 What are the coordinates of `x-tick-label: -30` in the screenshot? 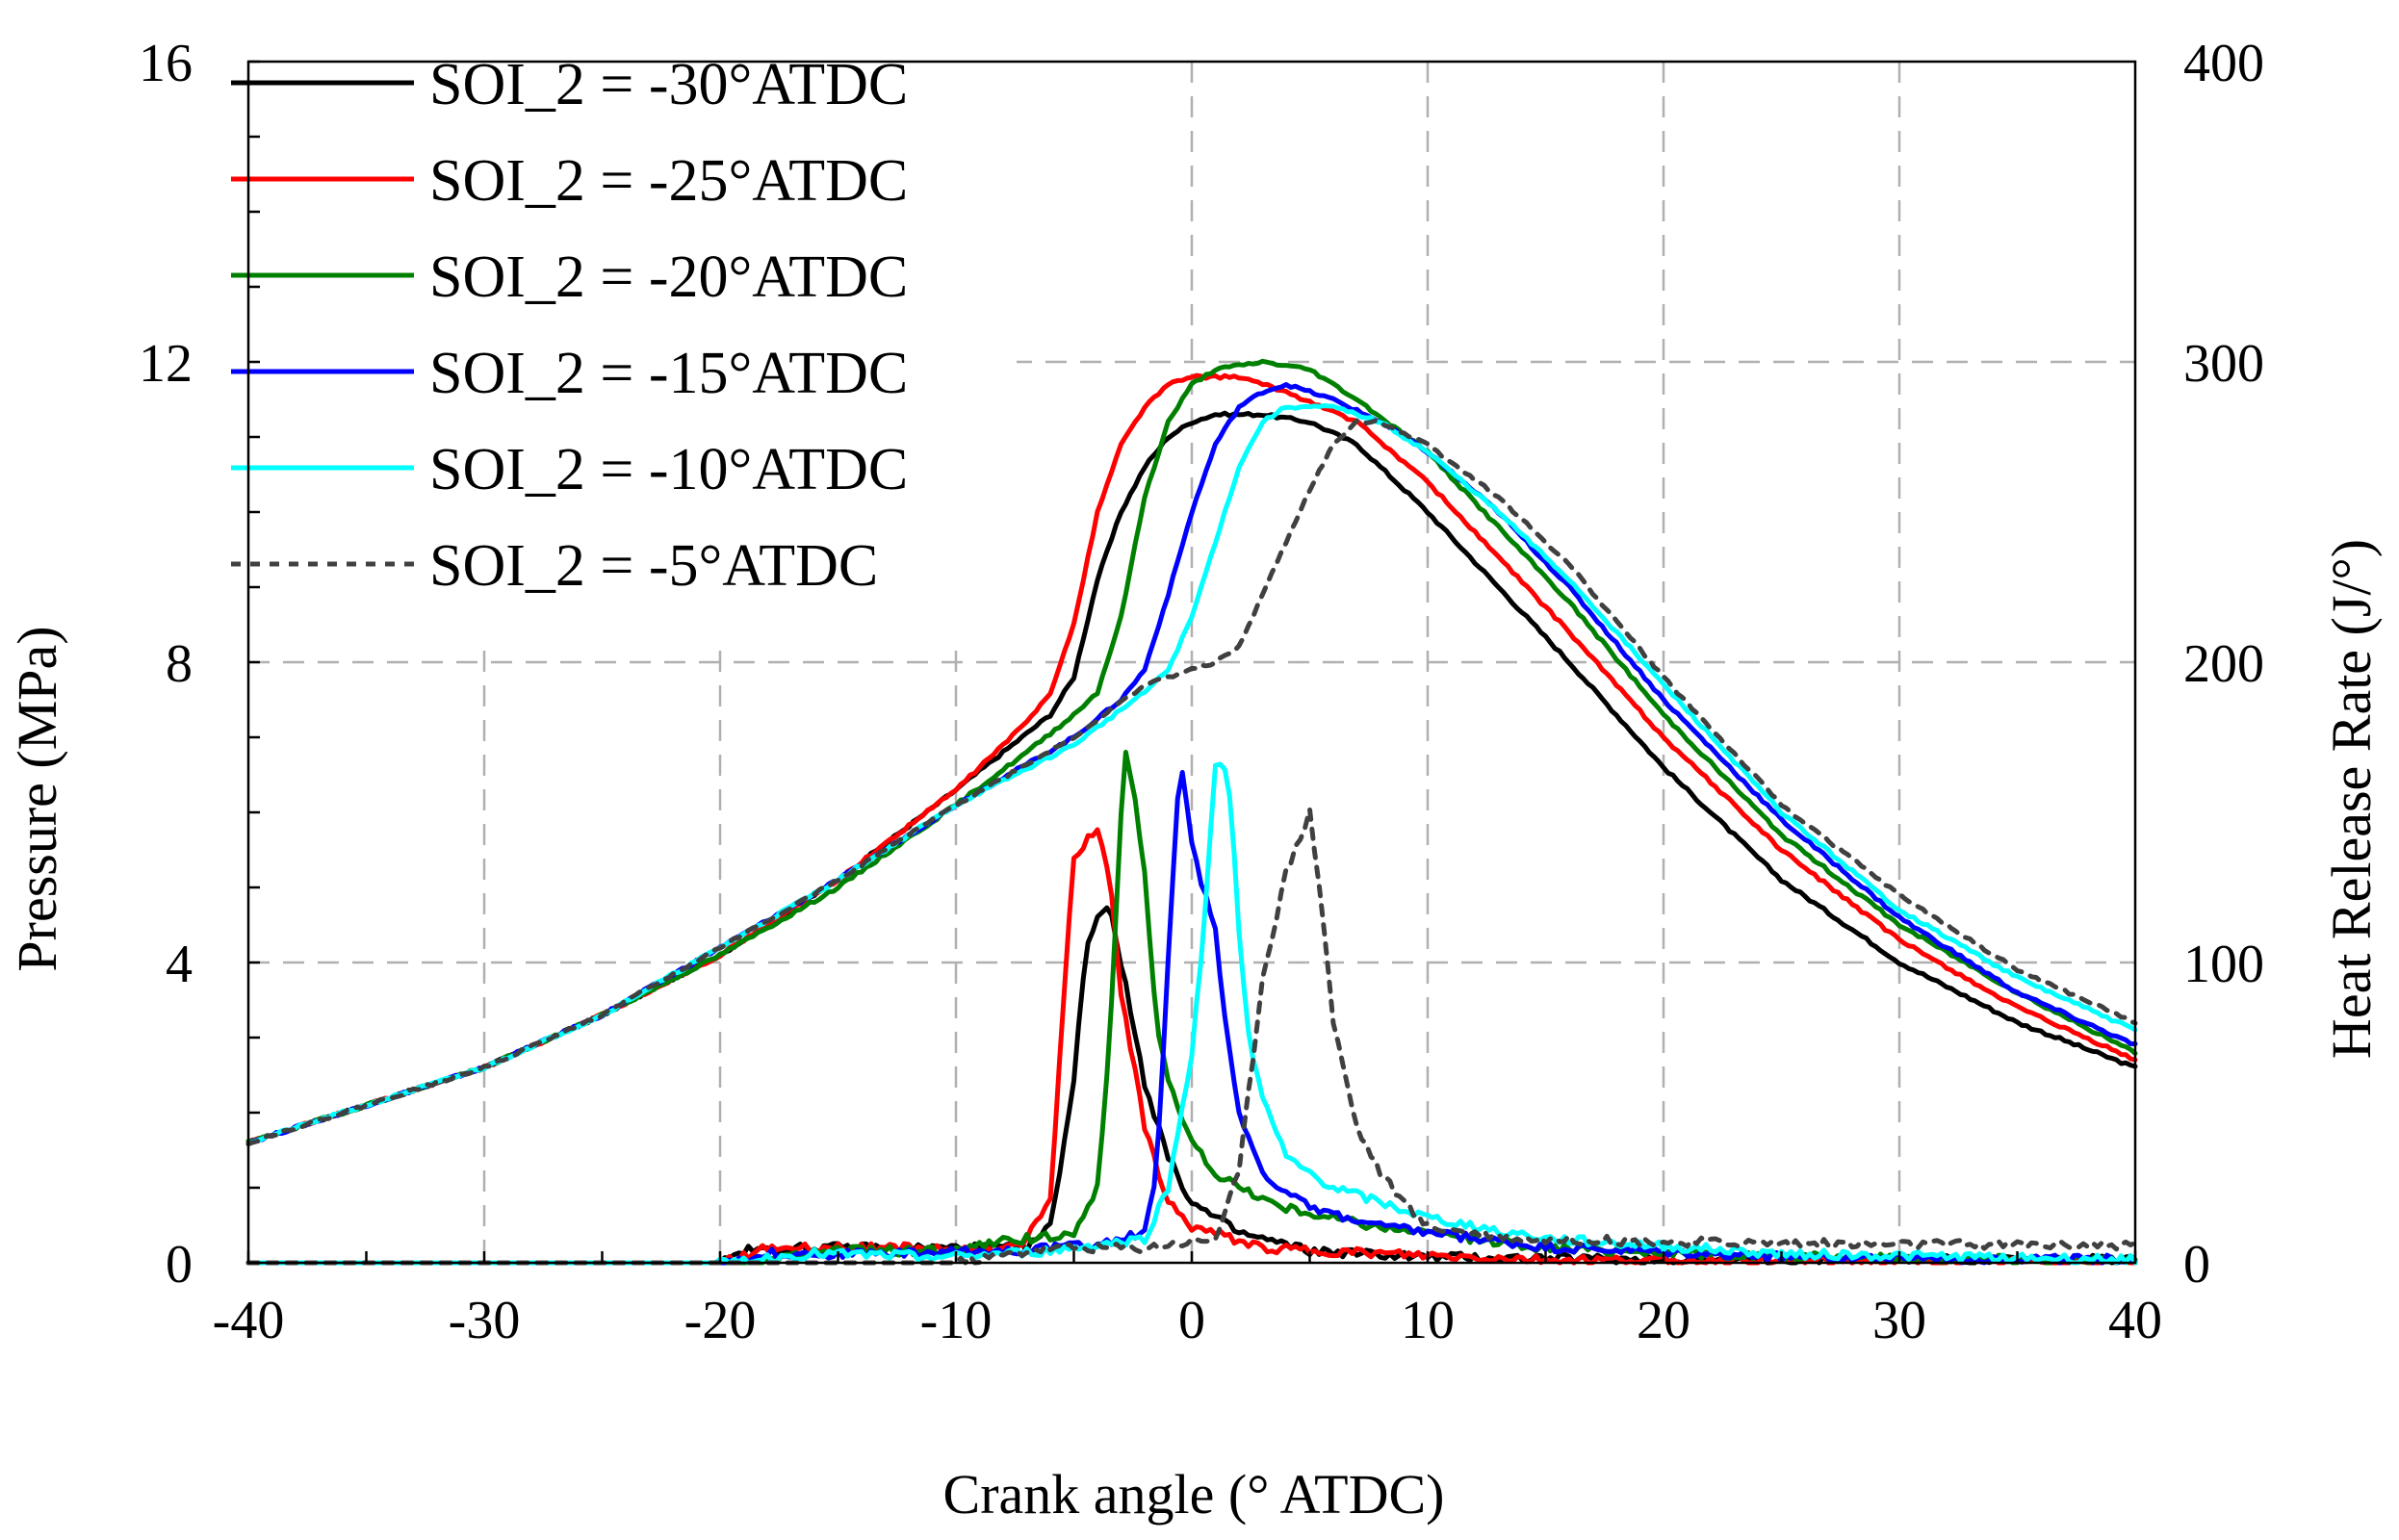 It's located at (485, 1320).